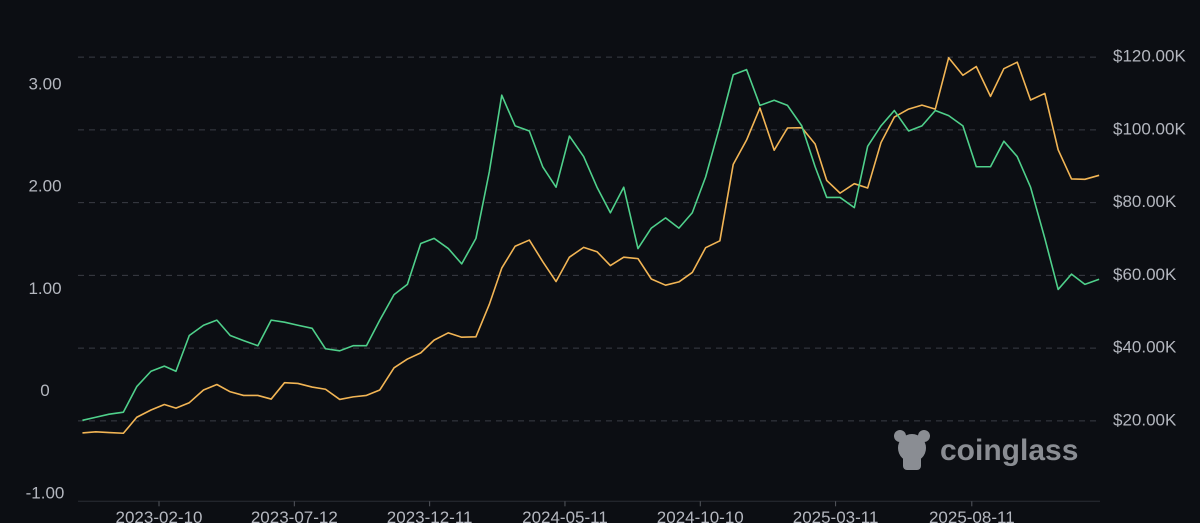  What do you see at coordinates (159, 515) in the screenshot?
I see `x-tick-label: 2023-02-10` at bounding box center [159, 515].